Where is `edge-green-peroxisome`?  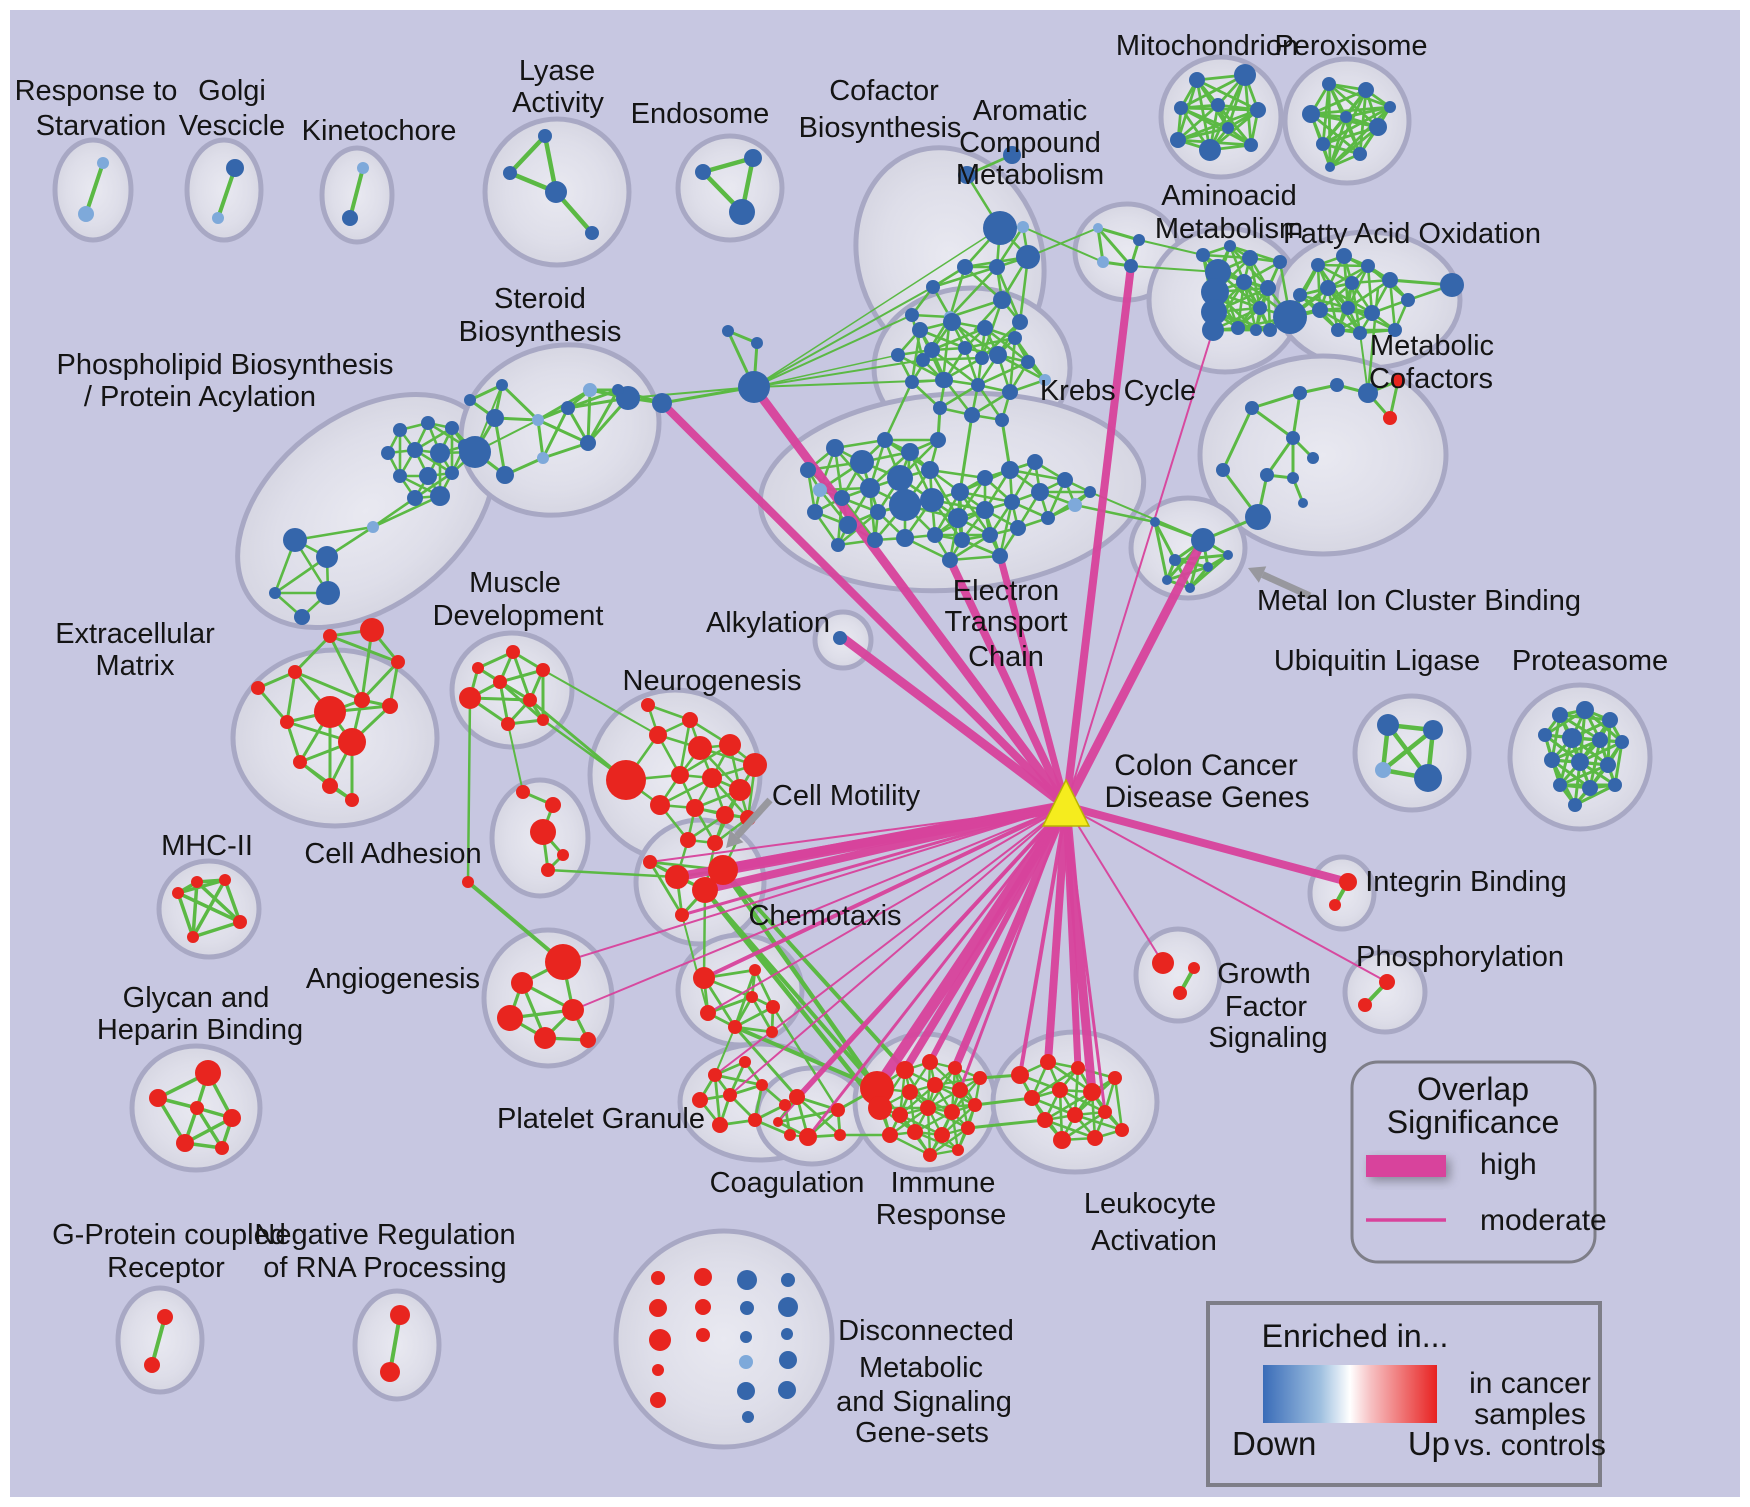 edge-green-peroxisome is located at coordinates (1368, 112).